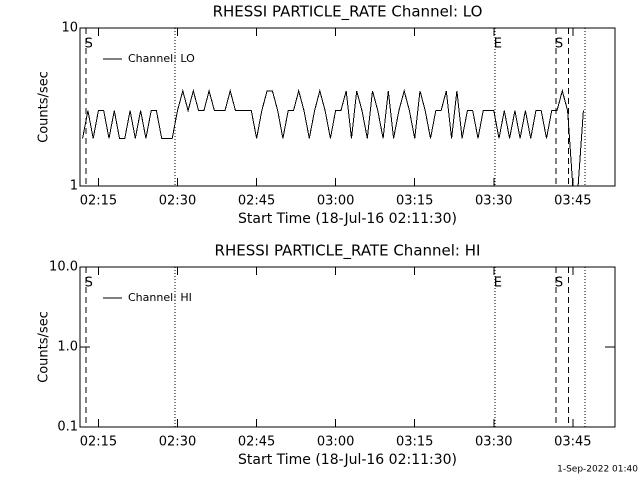  What do you see at coordinates (69, 28) in the screenshot?
I see `y-tick-label: 10` at bounding box center [69, 28].